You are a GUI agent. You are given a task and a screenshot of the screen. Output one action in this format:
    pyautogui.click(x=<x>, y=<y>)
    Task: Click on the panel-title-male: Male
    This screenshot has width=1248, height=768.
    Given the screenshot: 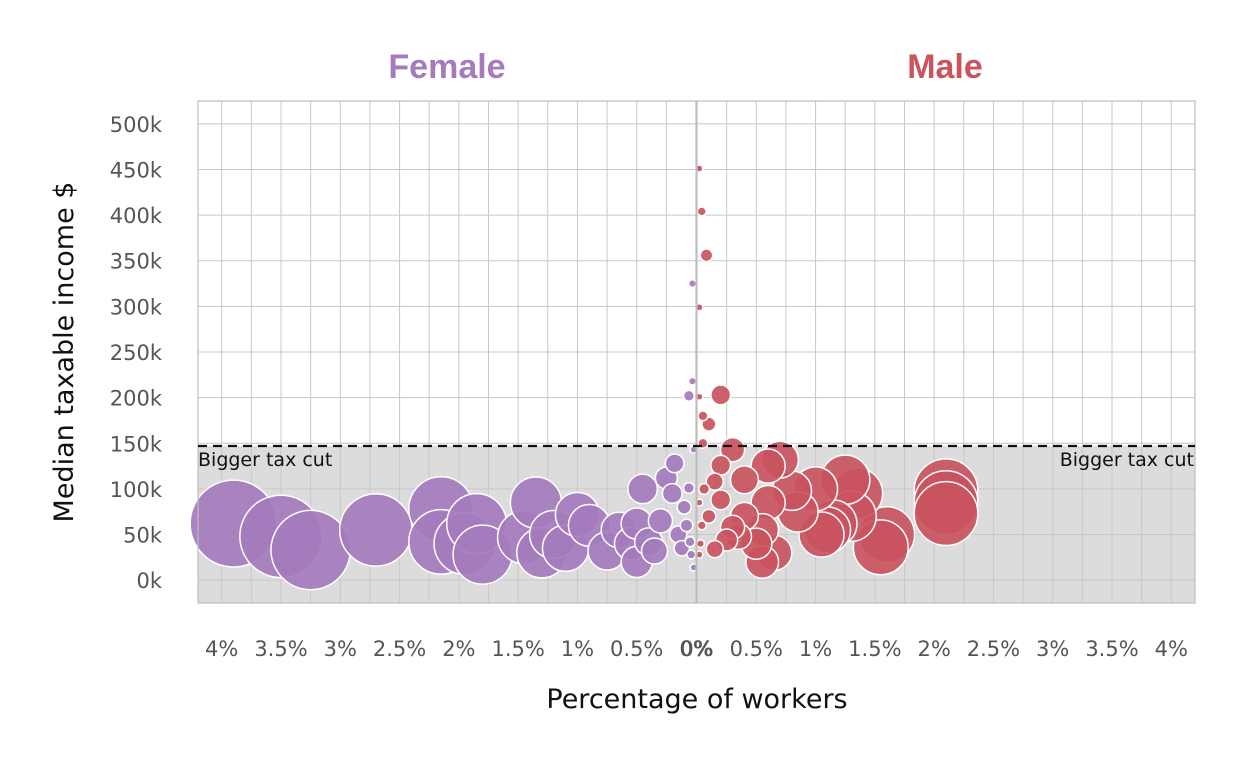 What is the action you would take?
    pyautogui.click(x=945, y=67)
    